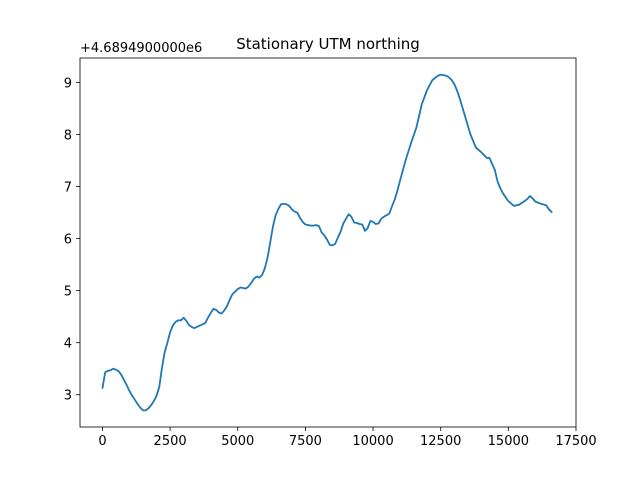  Describe the element at coordinates (237, 441) in the screenshot. I see `x-tick-label: 5000` at that location.